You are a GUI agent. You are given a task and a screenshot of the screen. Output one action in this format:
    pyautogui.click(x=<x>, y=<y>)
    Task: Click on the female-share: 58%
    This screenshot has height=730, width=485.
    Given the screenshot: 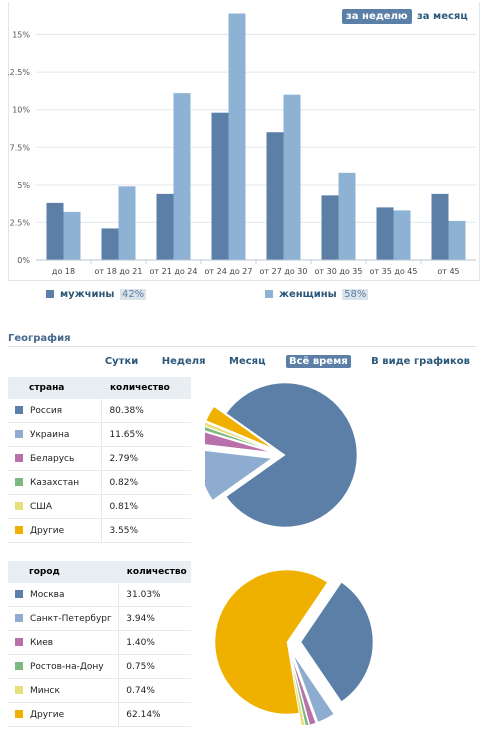 What is the action you would take?
    pyautogui.click(x=355, y=294)
    